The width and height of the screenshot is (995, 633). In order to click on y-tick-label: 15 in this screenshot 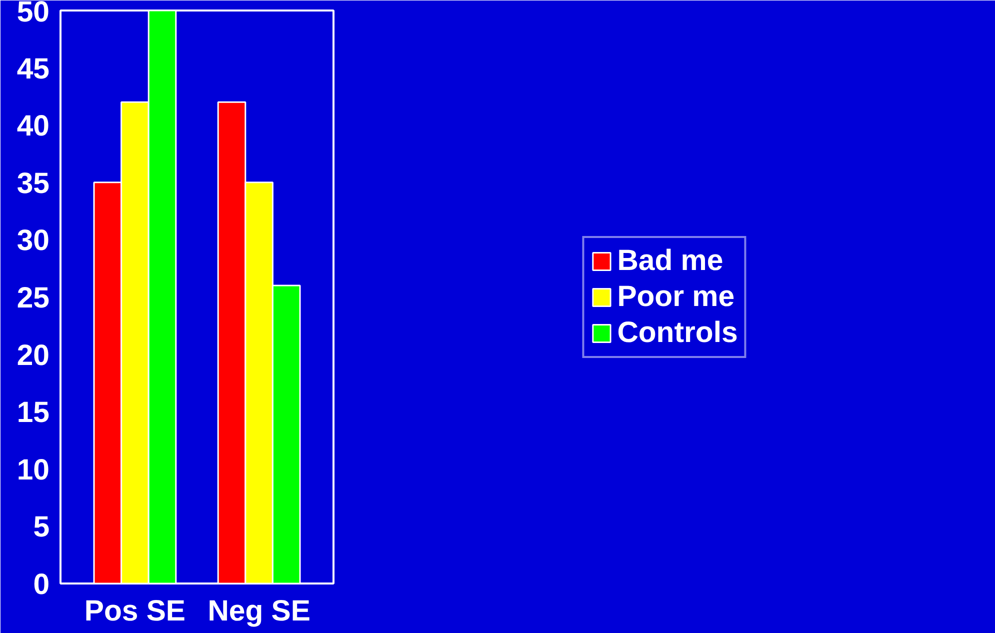, I will do `click(33, 413)`.